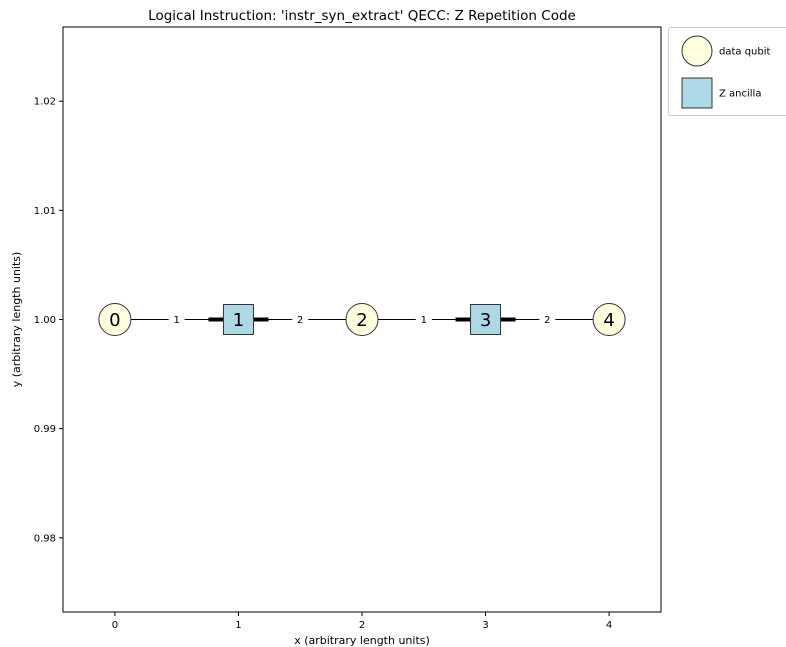  I want to click on x-tick-label: 2, so click(362, 625).